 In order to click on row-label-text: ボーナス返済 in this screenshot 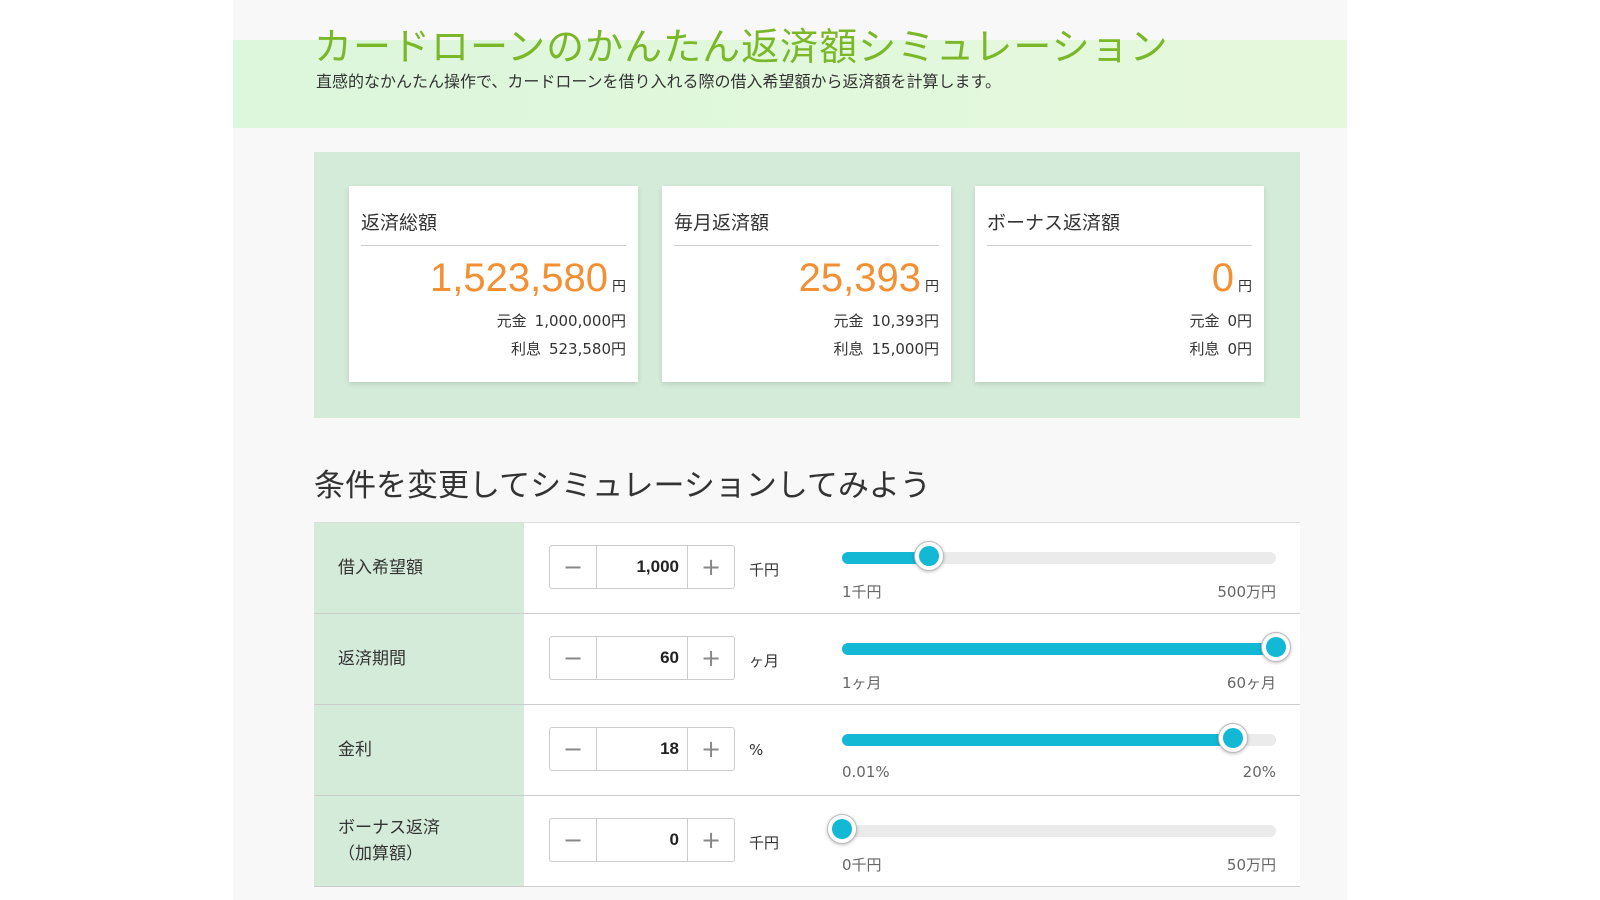, I will do `click(389, 828)`.